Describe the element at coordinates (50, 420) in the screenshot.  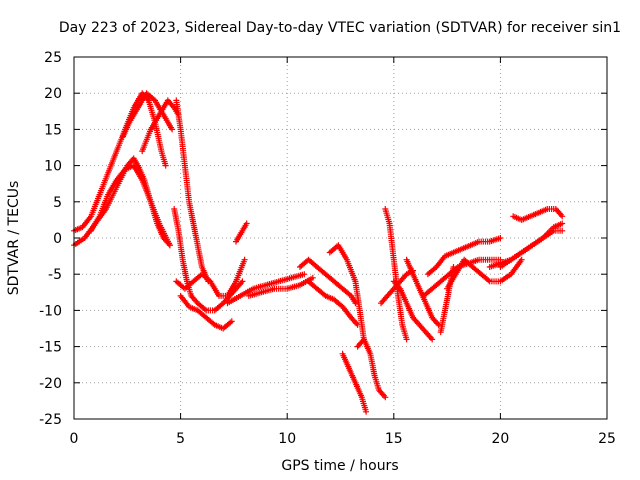
I see `y-tick-label: -25` at that location.